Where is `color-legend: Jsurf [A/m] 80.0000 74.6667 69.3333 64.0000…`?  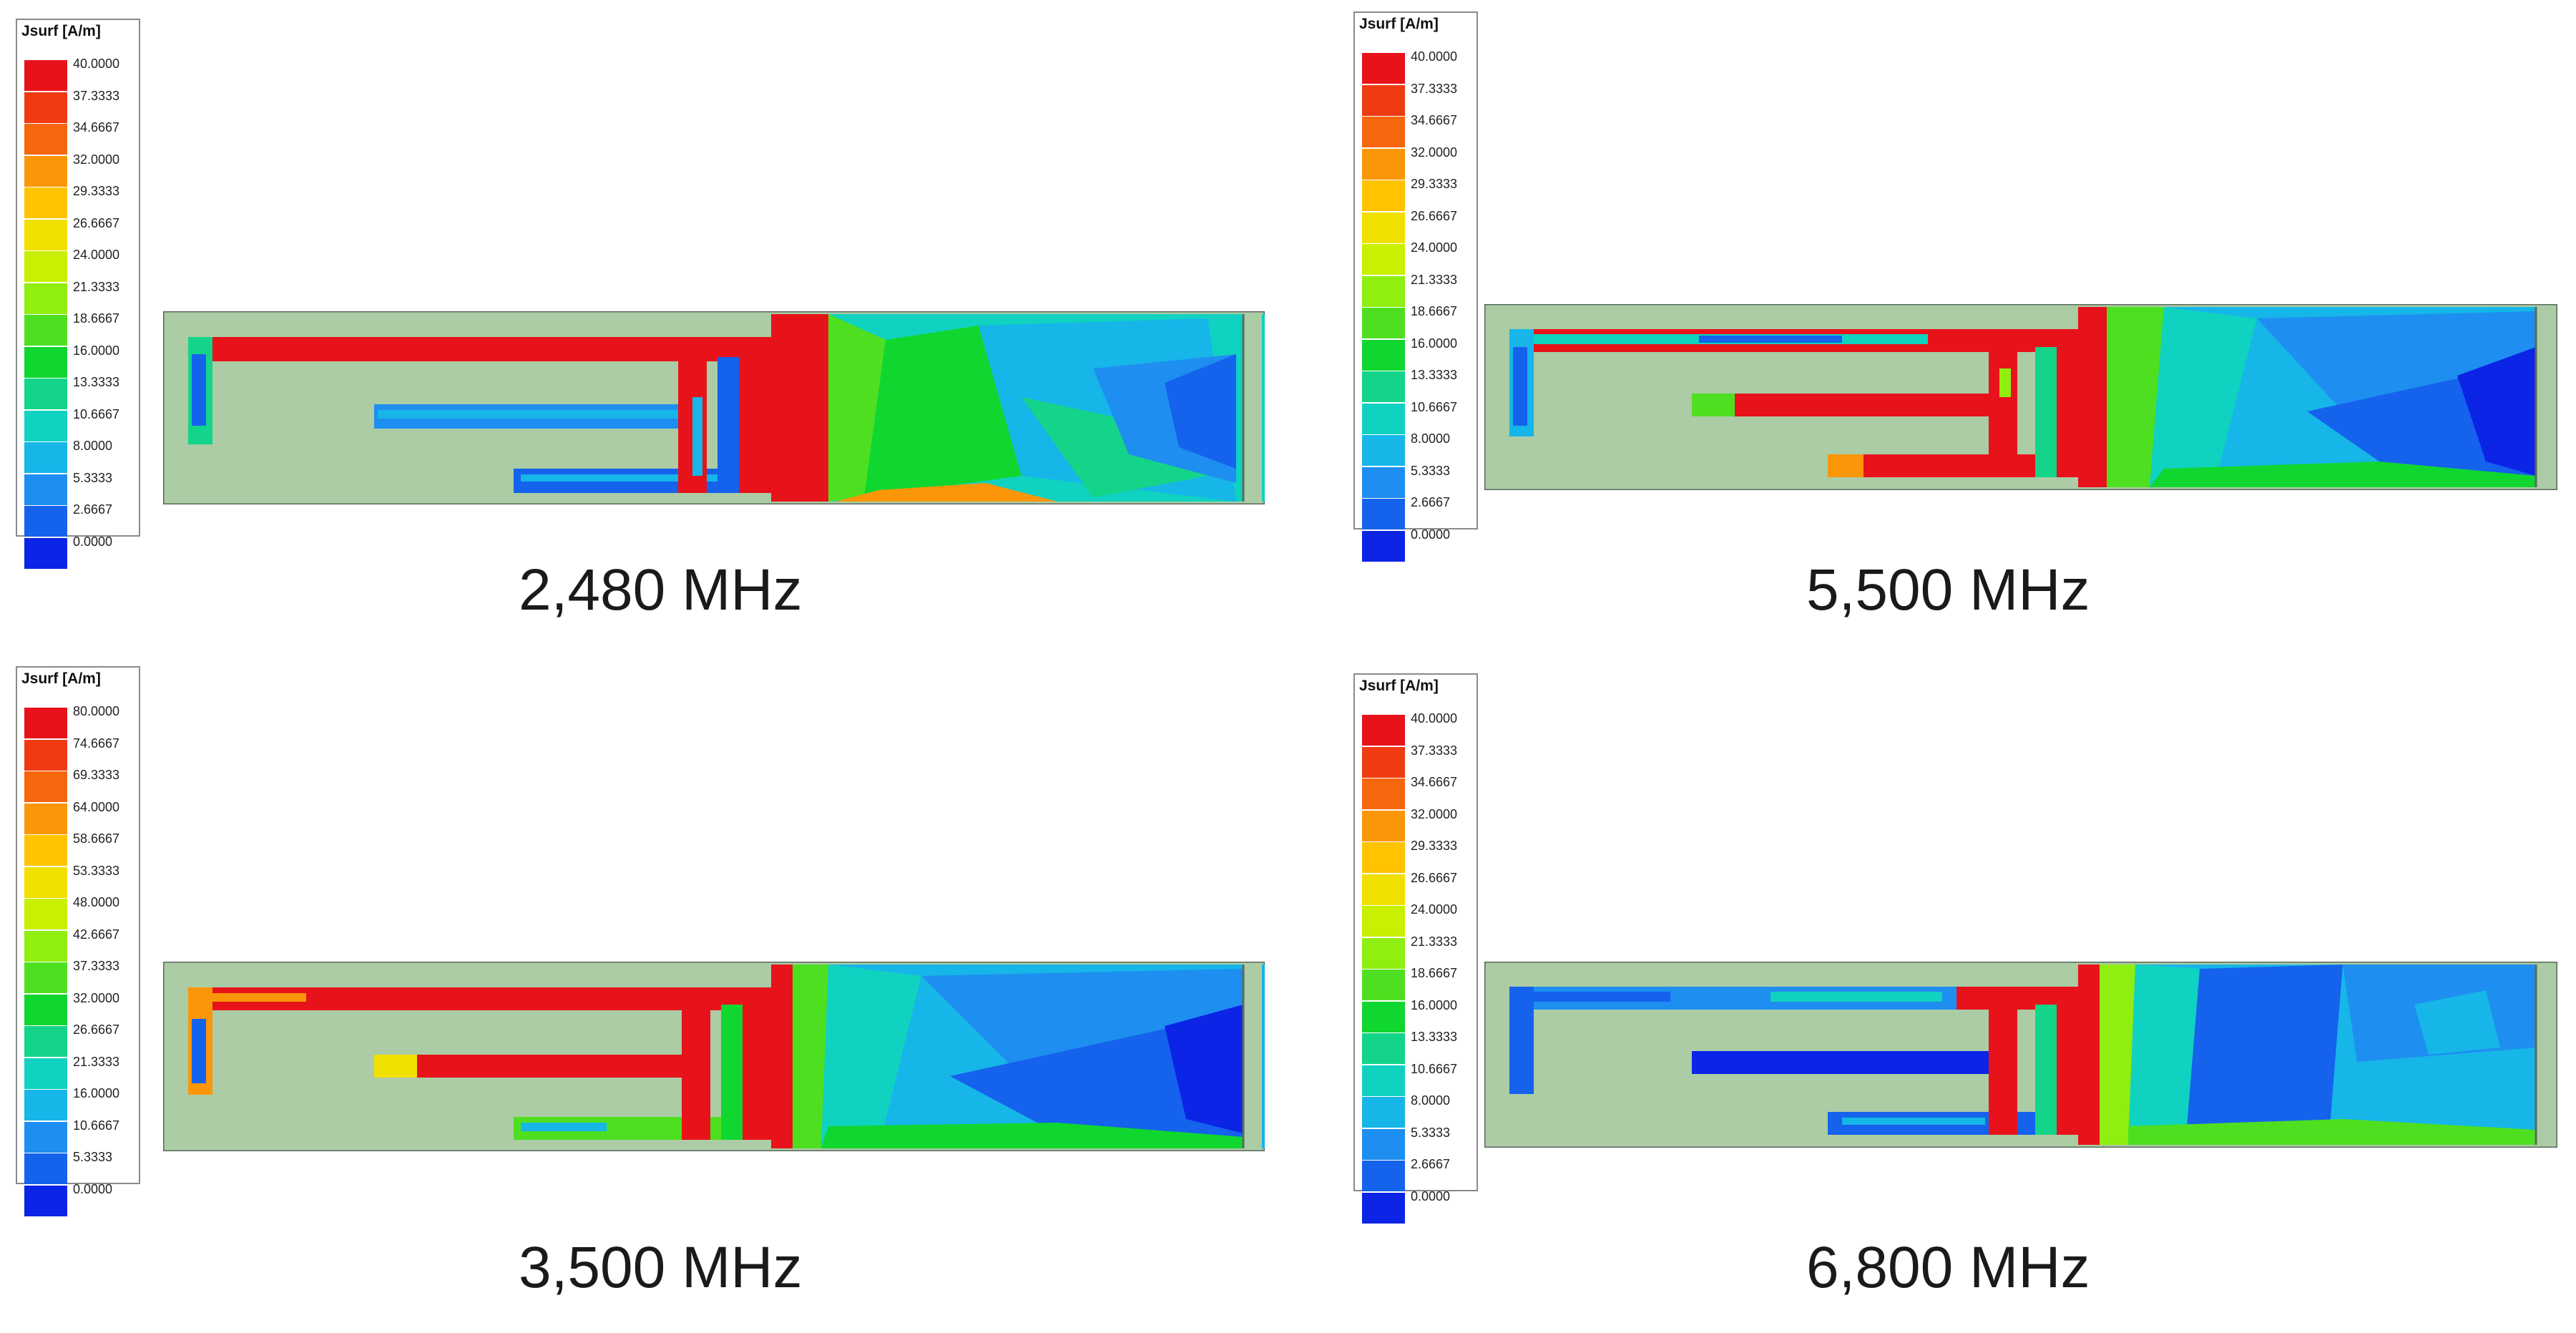 color-legend: Jsurf [A/m] 80.0000 74.6667 69.3333 64.0000… is located at coordinates (78, 941).